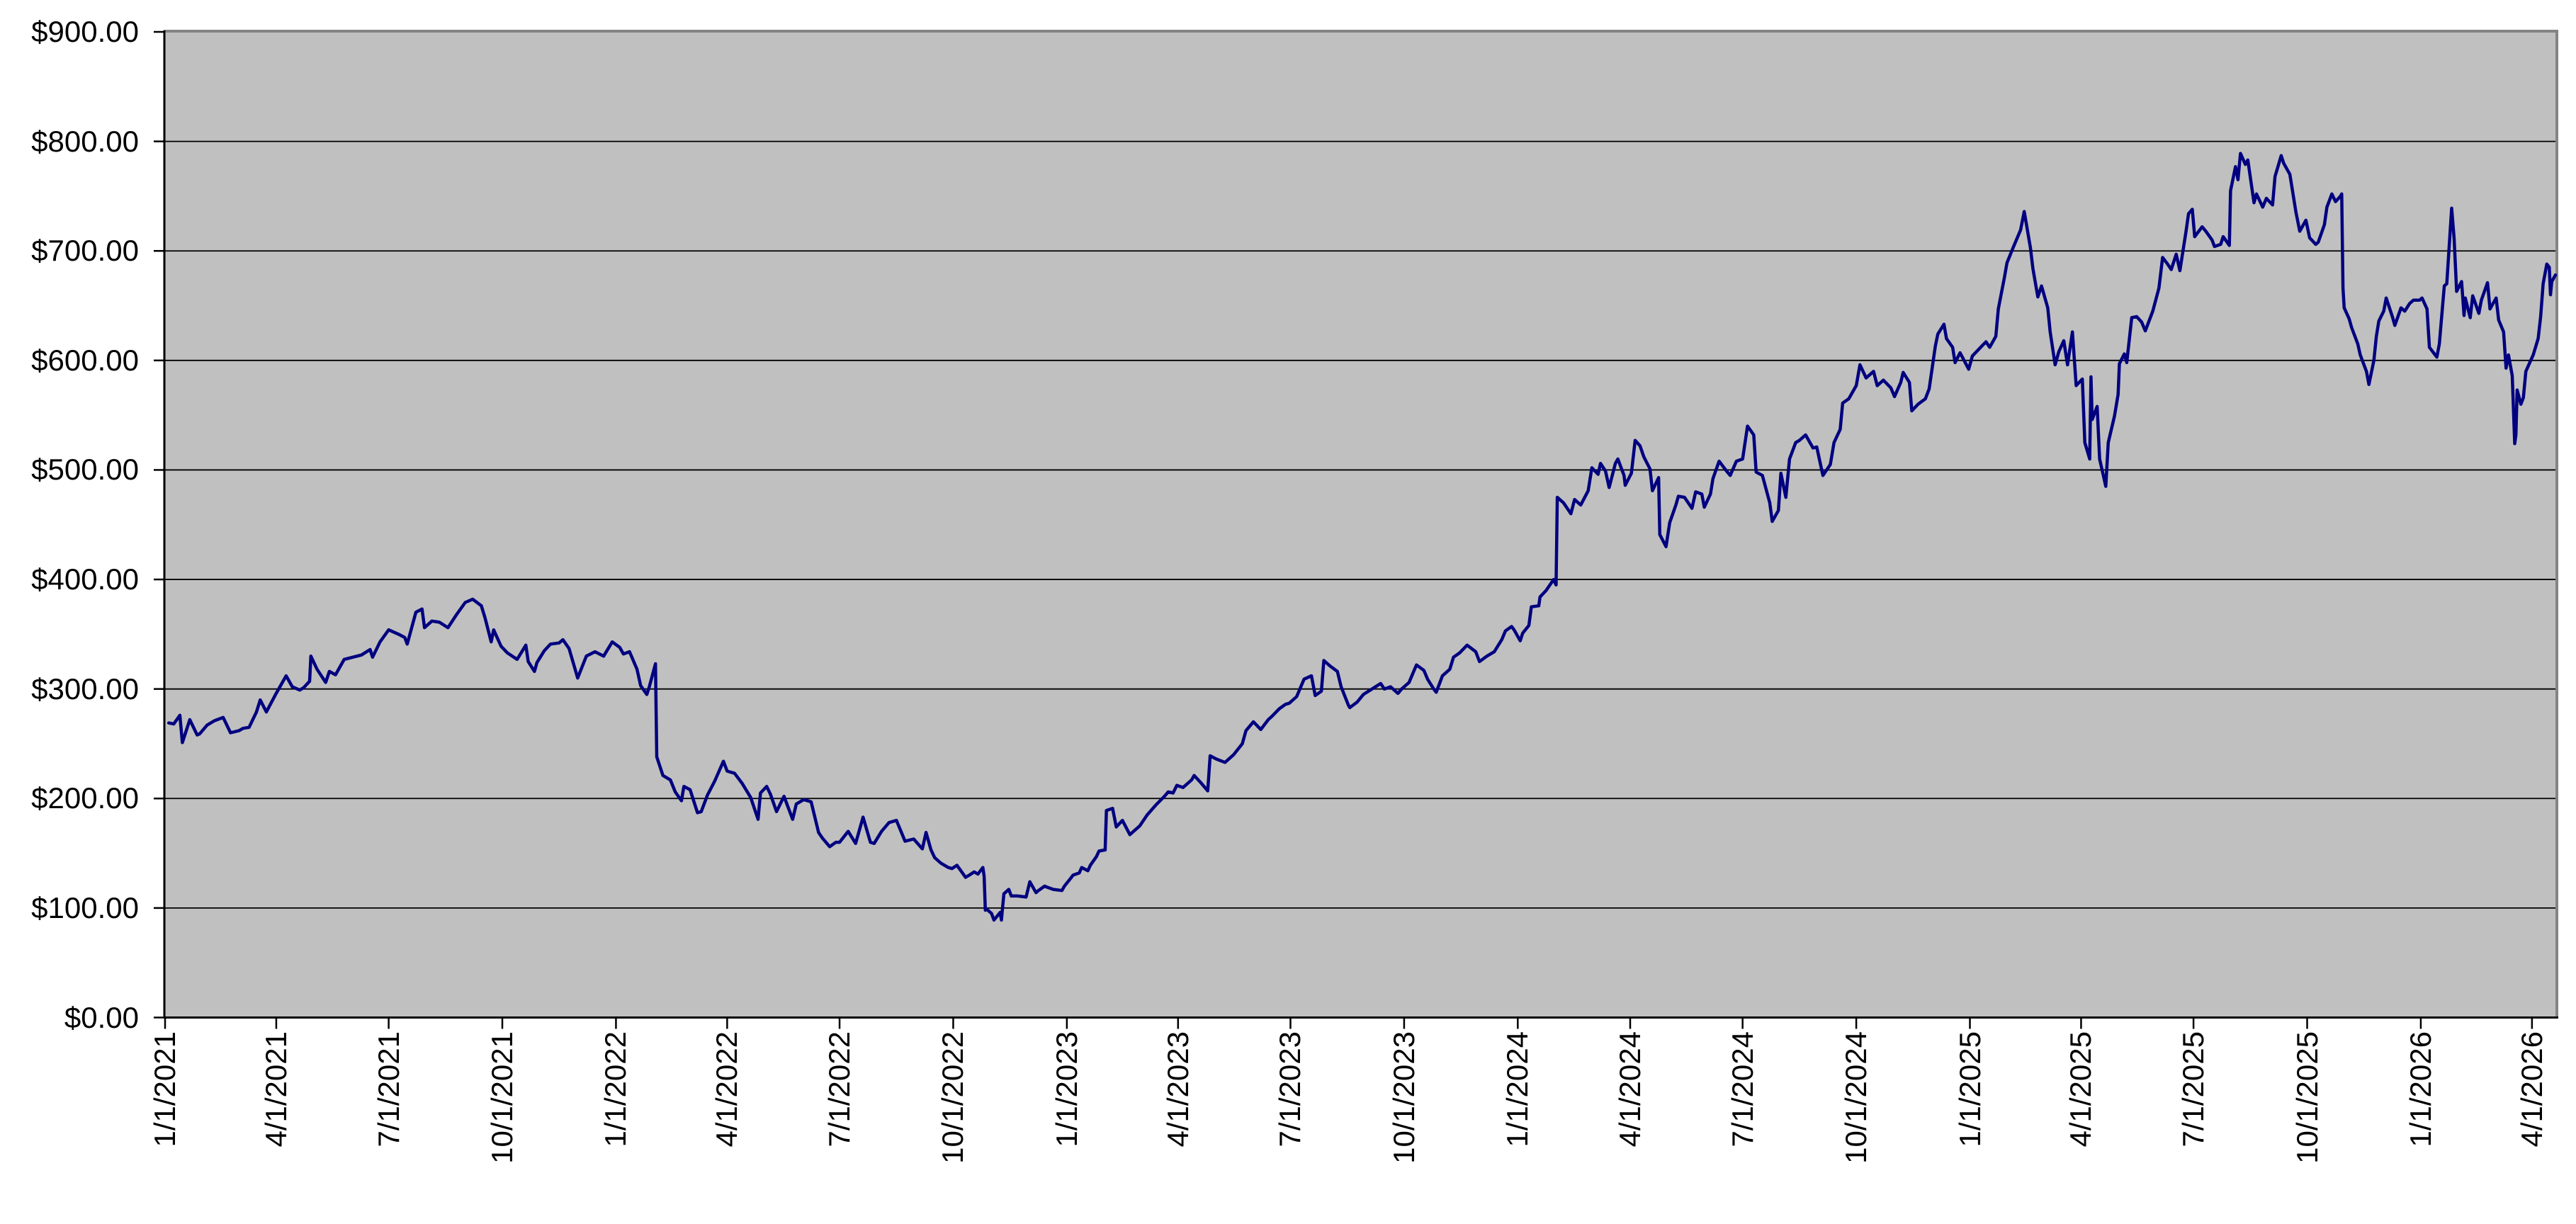 This screenshot has height=1224, width=2576. What do you see at coordinates (502, 1098) in the screenshot?
I see `x-axis-label: 10/1/2021` at bounding box center [502, 1098].